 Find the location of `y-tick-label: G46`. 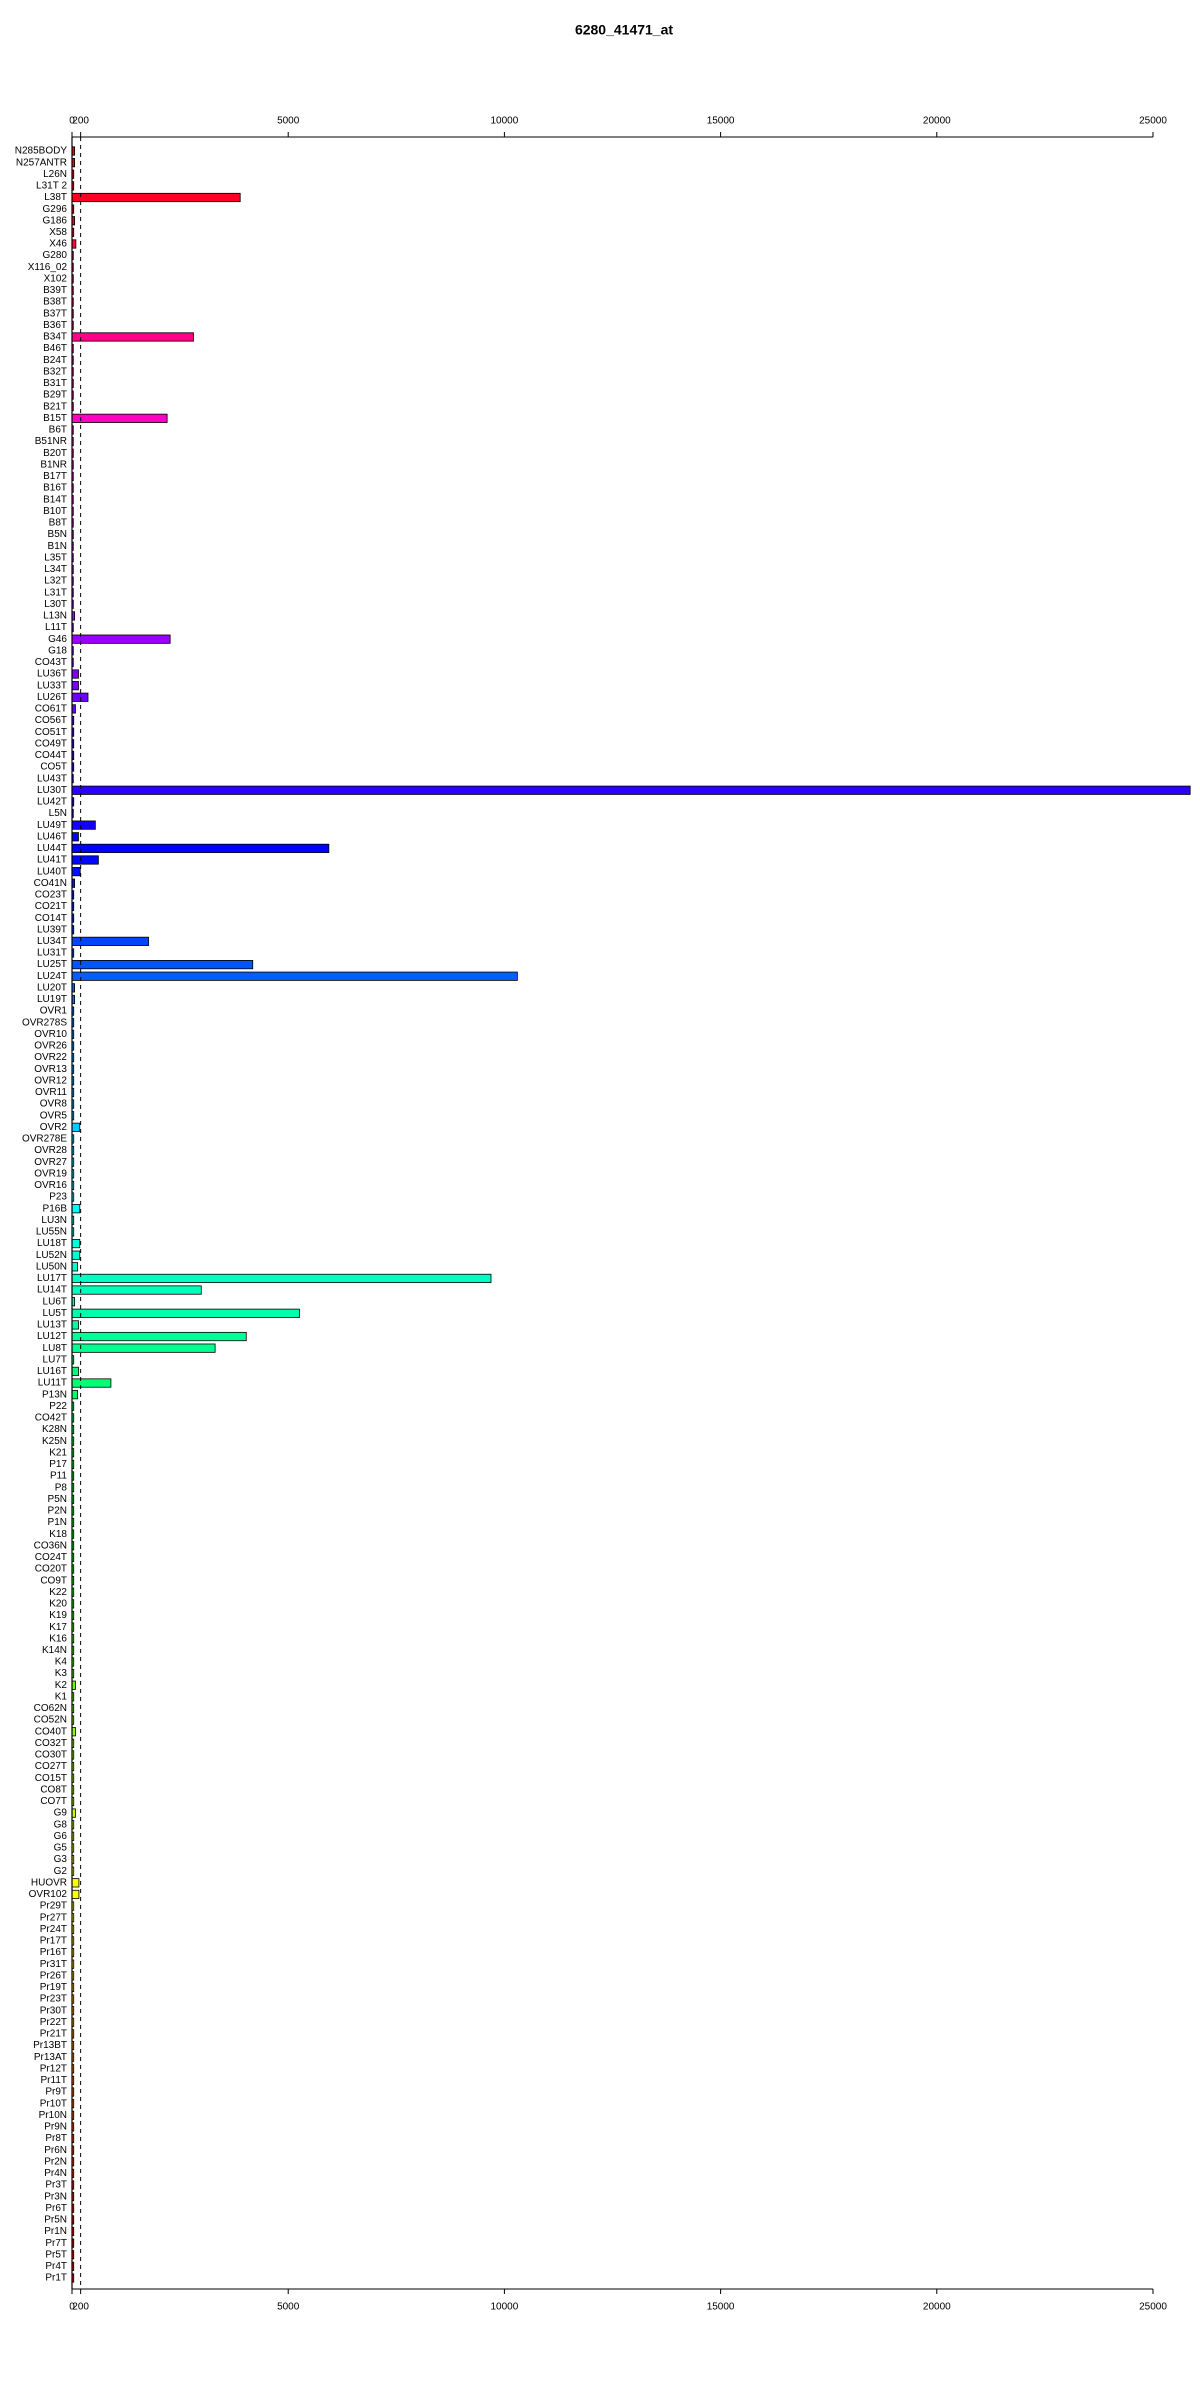

y-tick-label: G46 is located at coordinates (57, 639).